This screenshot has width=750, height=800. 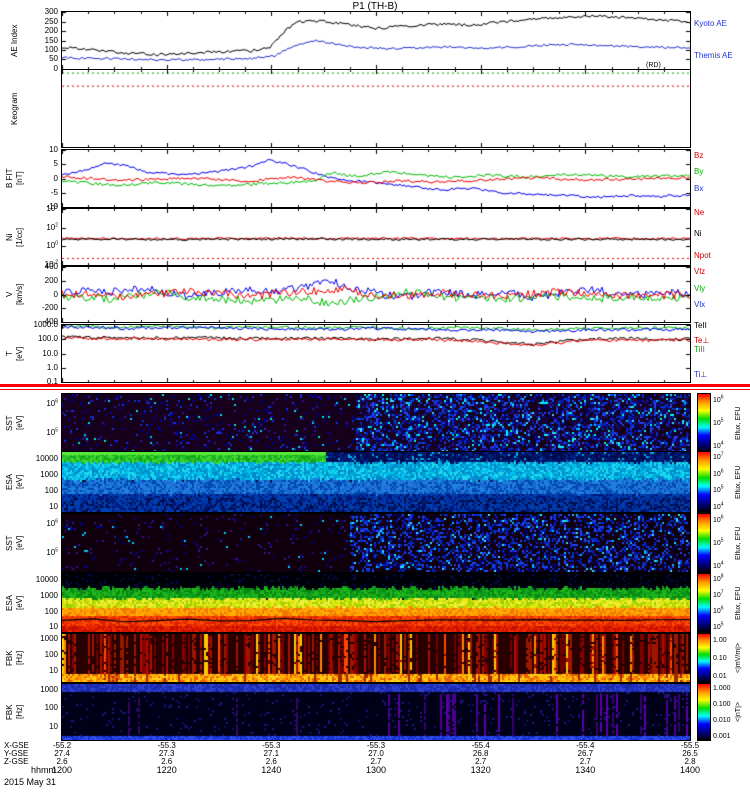 What do you see at coordinates (702, 255) in the screenshot?
I see `ni-series-label-npot: Npot` at bounding box center [702, 255].